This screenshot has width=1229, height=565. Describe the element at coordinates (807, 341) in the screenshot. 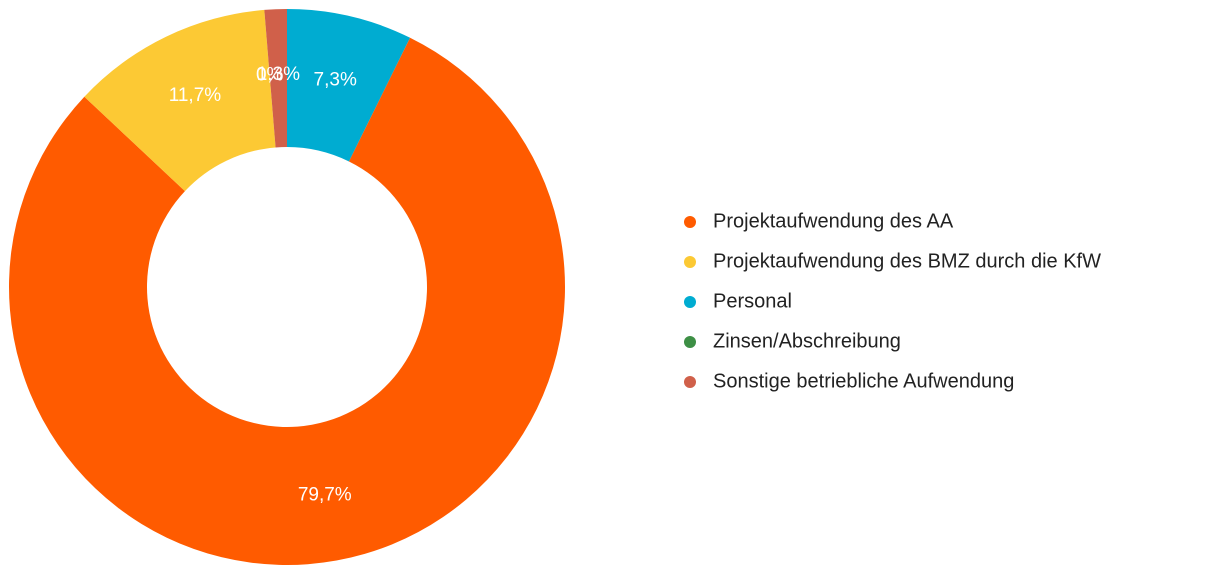

I see `legend-label: Zinsen/Abschreibung` at that location.